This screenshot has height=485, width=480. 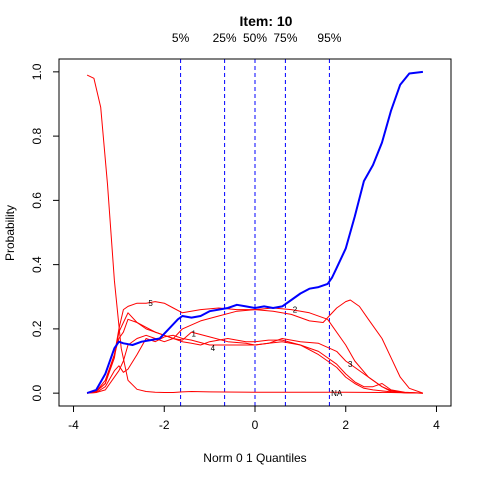 What do you see at coordinates (37, 264) in the screenshot?
I see `y-tick-label: 0.4` at bounding box center [37, 264].